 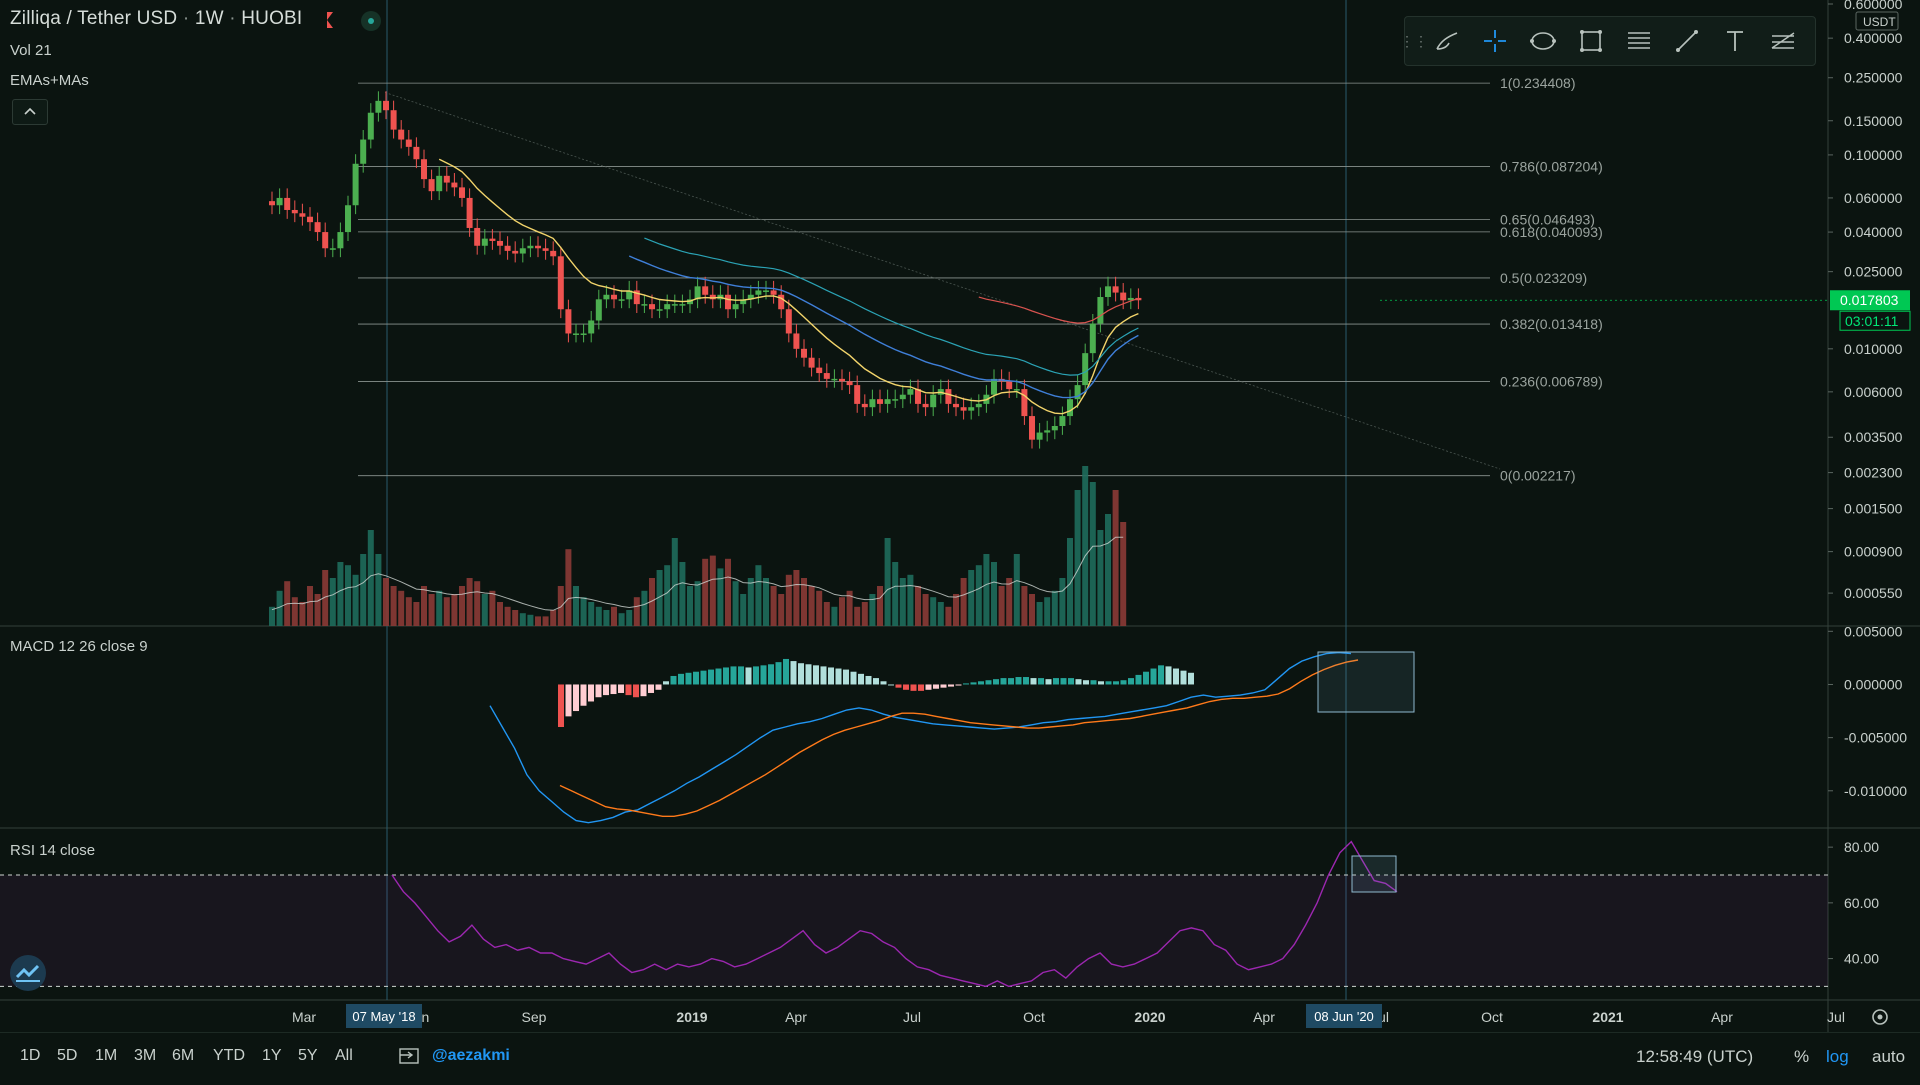 I want to click on ellipse-icon, so click(x=1543, y=41).